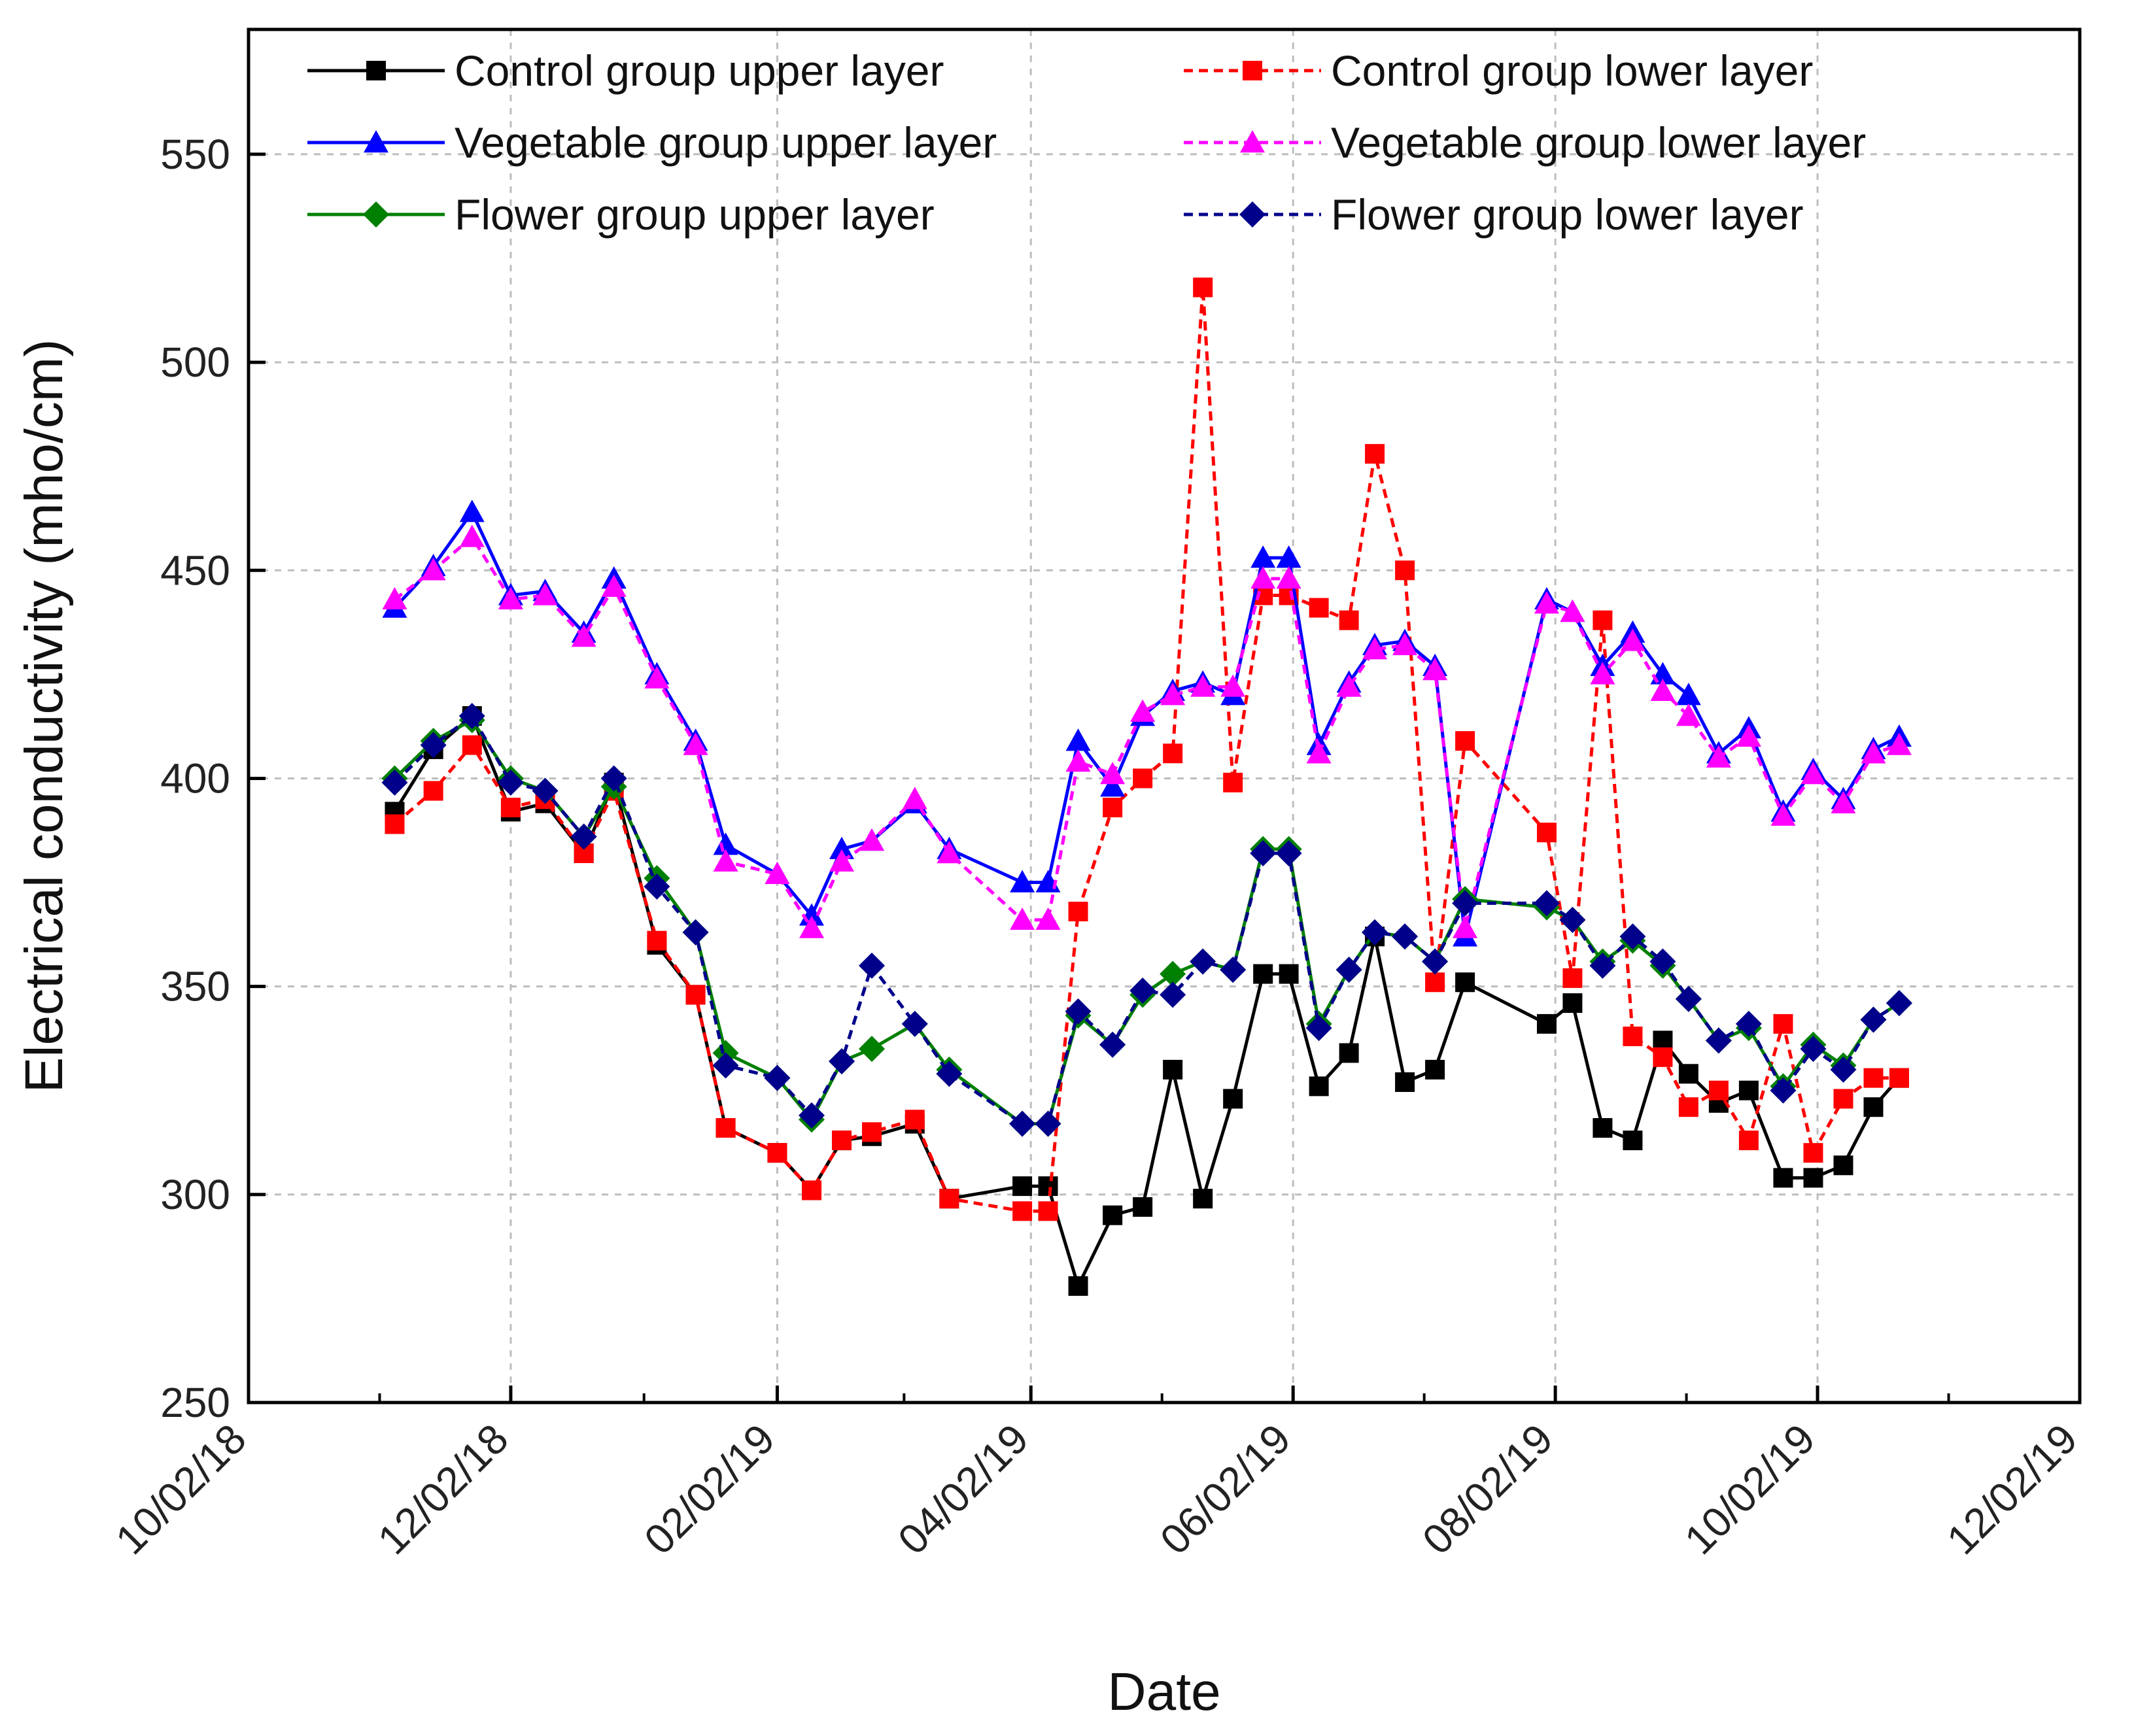 The image size is (2136, 1736). Describe the element at coordinates (1598, 143) in the screenshot. I see `legend-label: Vegetable group lower layer` at that location.